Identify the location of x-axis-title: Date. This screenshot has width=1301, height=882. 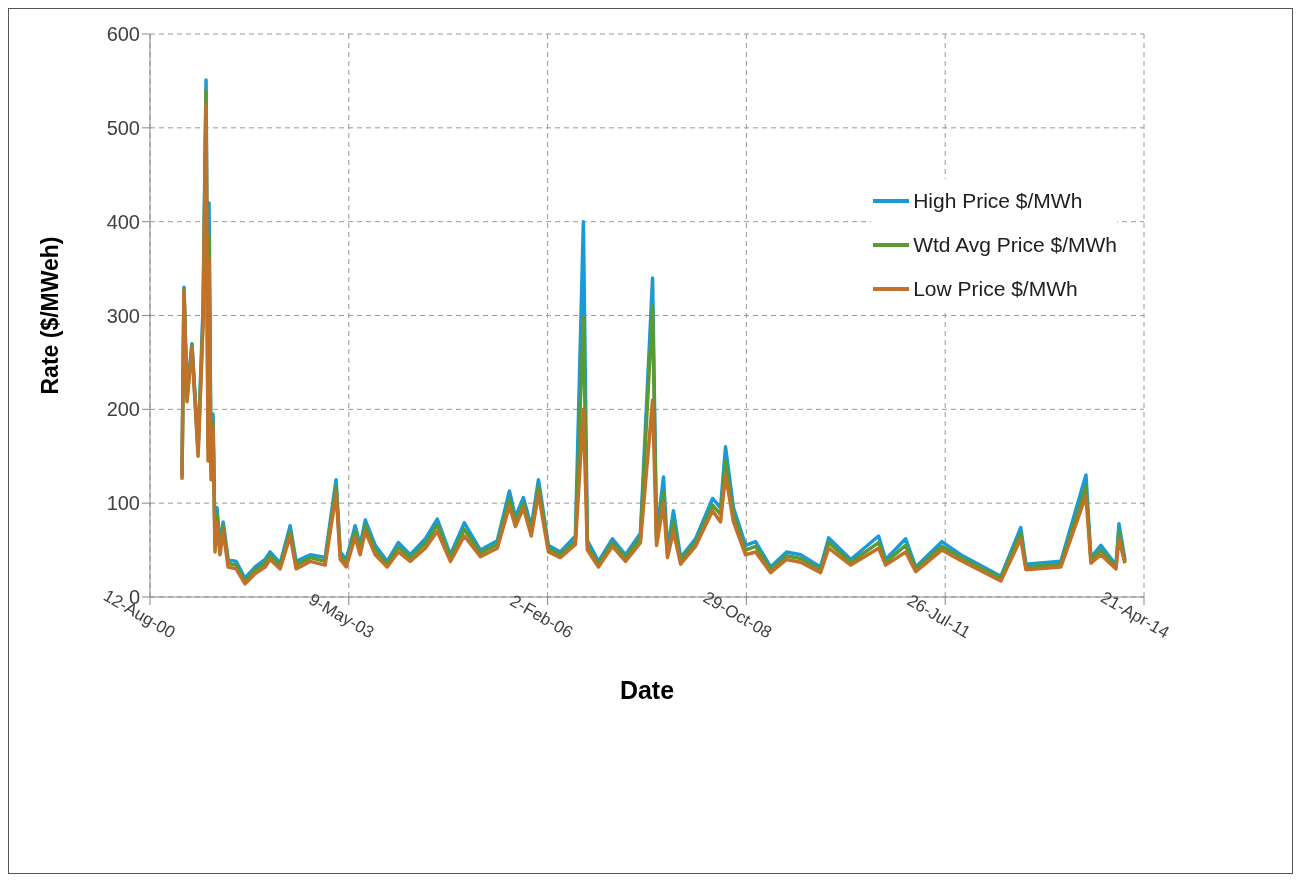
(647, 690).